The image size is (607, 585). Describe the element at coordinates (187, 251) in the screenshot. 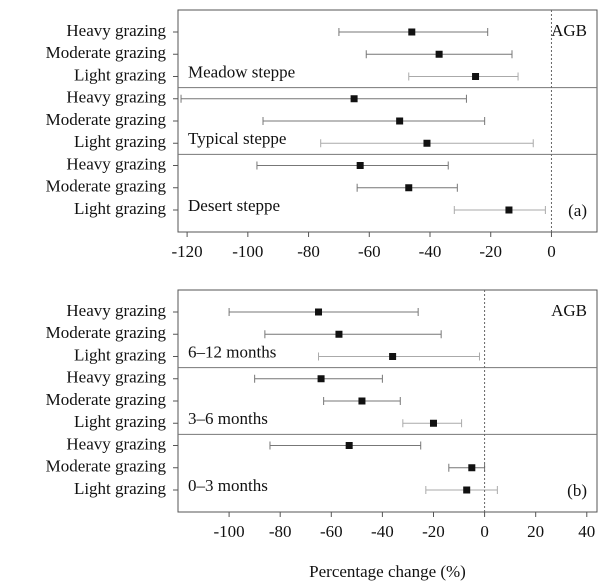

I see `x-tick-label: -120` at that location.